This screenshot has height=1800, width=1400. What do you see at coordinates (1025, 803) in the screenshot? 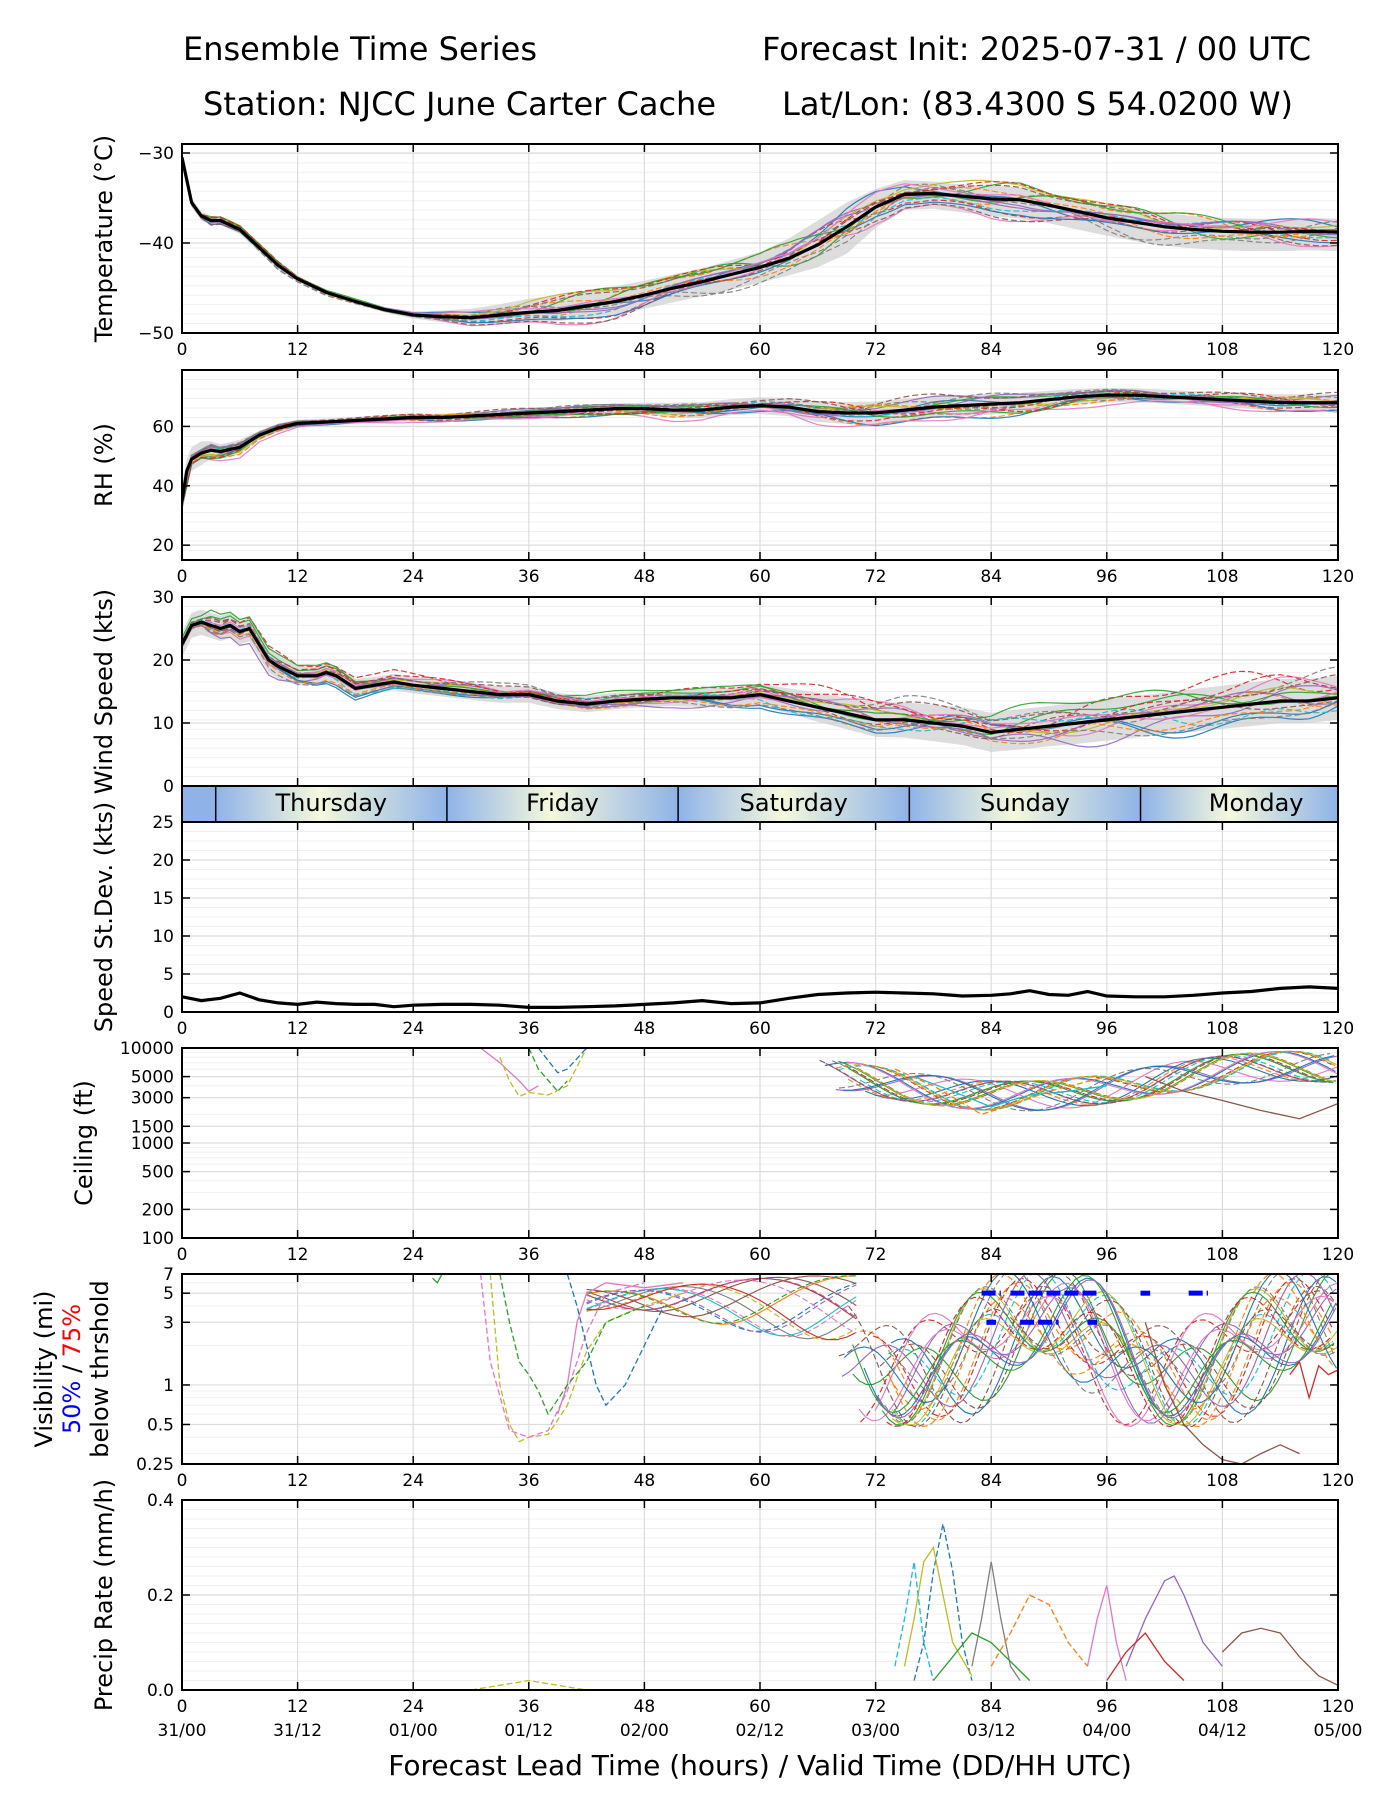
I see `day-label: Sunday` at bounding box center [1025, 803].